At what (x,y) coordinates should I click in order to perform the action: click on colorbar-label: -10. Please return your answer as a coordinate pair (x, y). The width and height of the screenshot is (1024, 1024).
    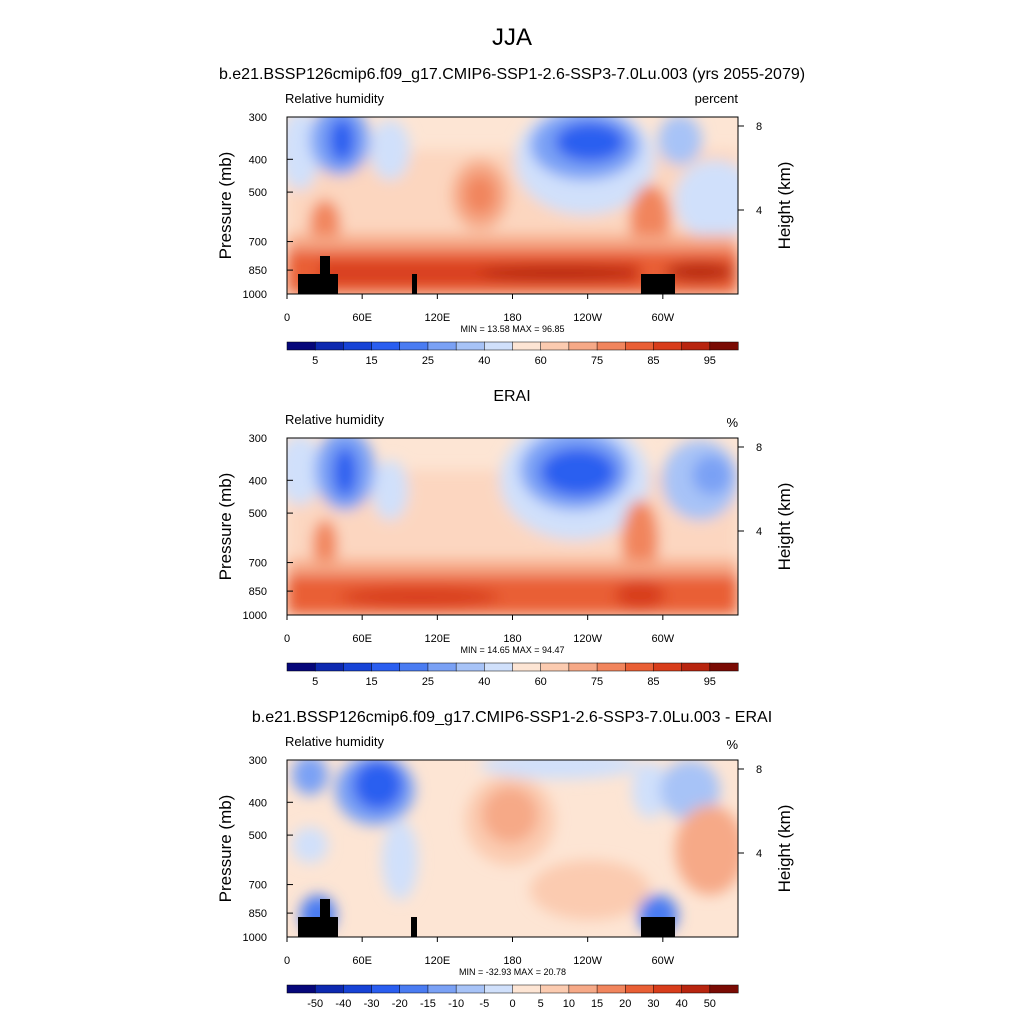
    Looking at the image, I should click on (456, 1004).